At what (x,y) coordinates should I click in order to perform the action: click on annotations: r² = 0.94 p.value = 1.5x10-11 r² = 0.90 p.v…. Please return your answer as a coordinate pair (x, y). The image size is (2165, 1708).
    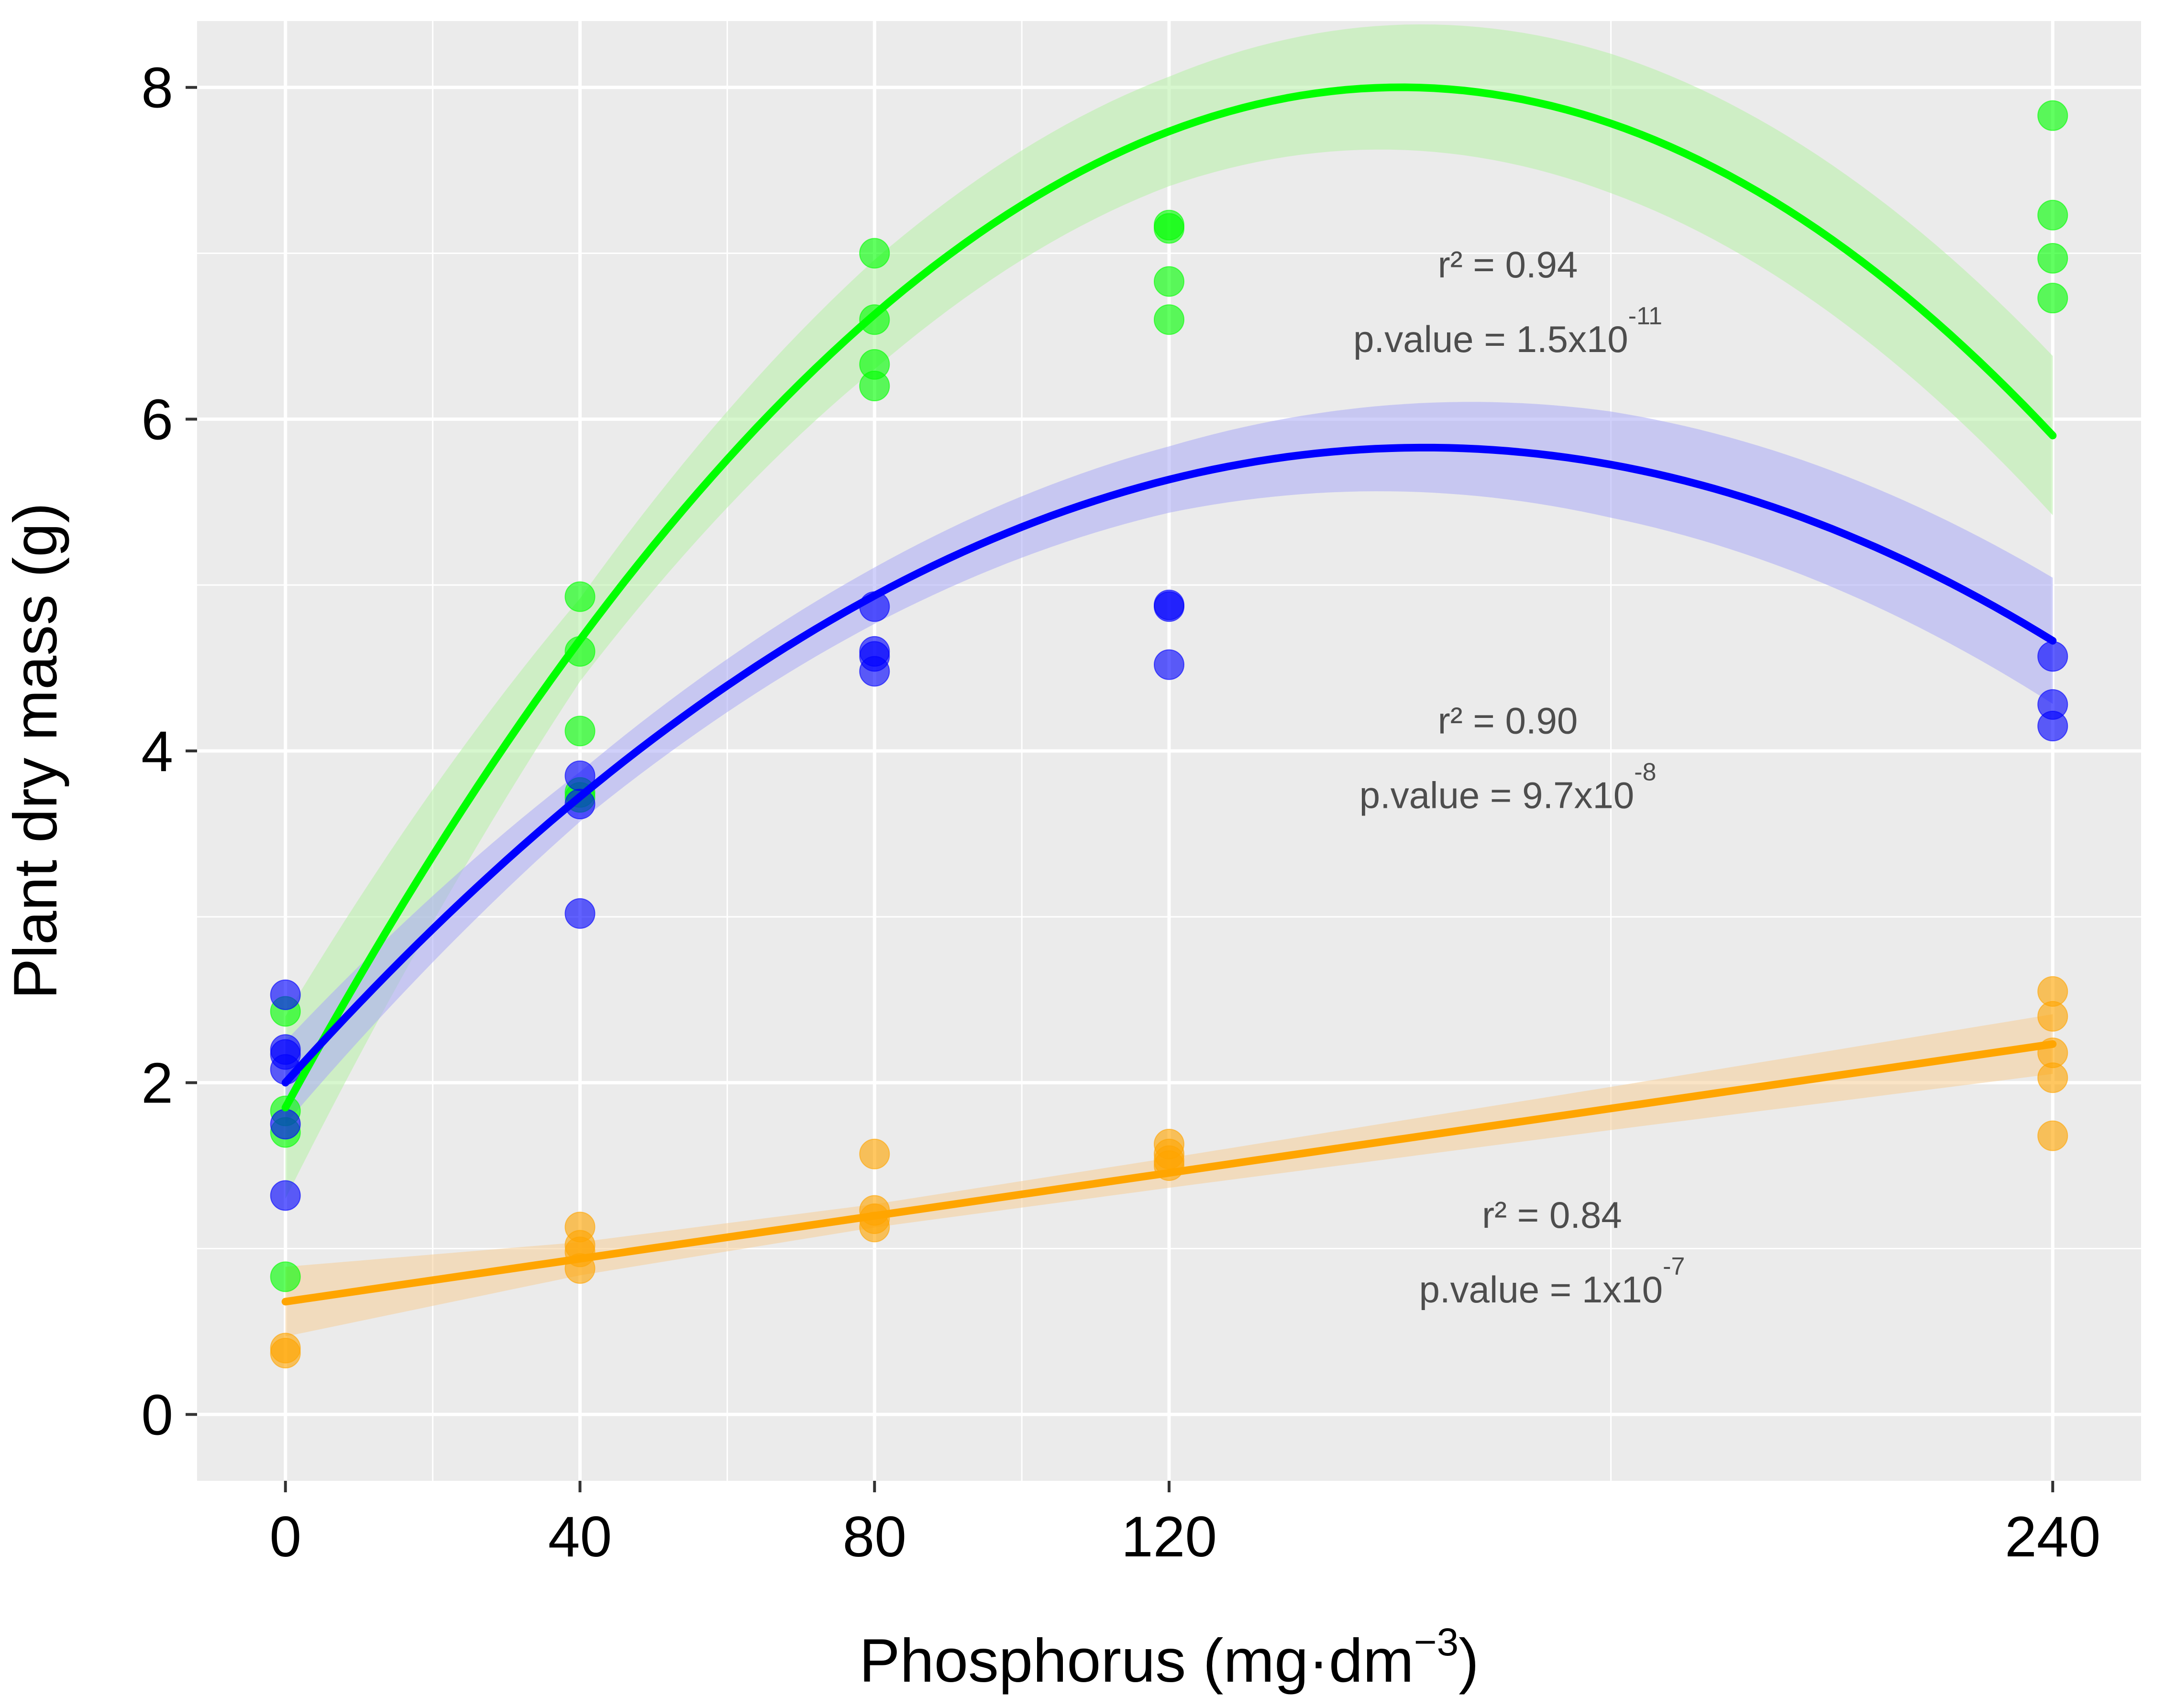
    Looking at the image, I should click on (1519, 777).